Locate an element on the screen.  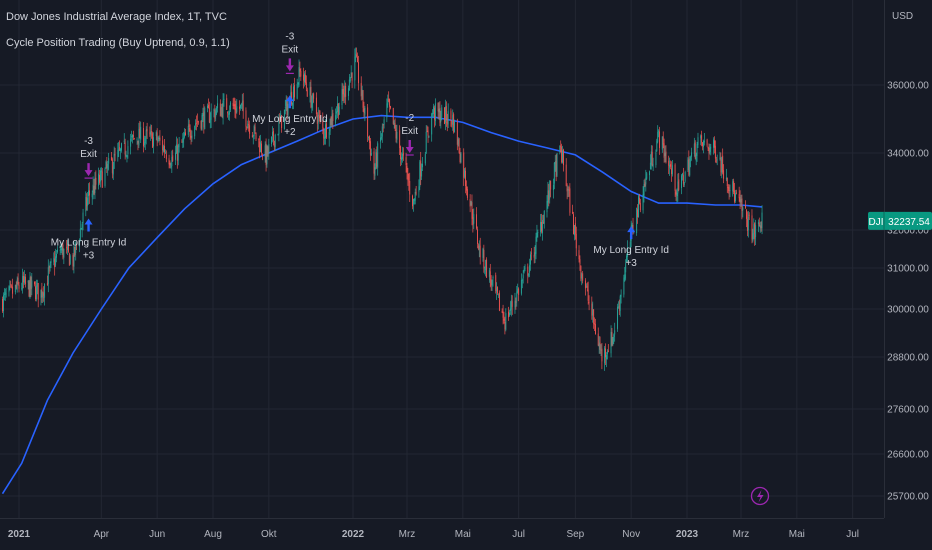
entry-signal-qty: +3 is located at coordinates (631, 263).